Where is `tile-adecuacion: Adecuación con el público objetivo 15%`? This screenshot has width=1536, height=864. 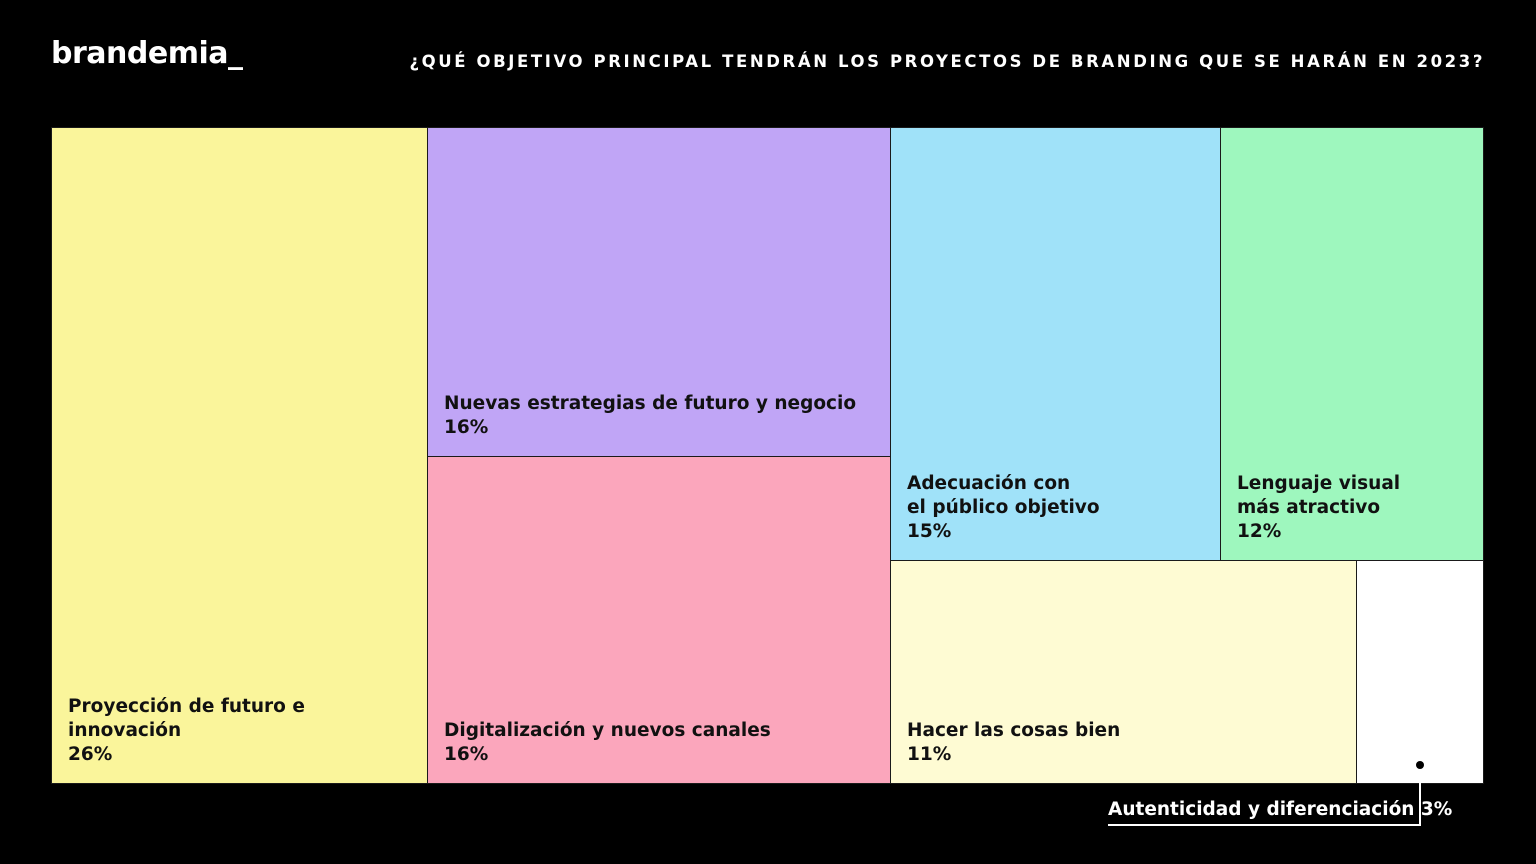
tile-adecuacion: Adecuación con el público objetivo 15% is located at coordinates (1055, 344).